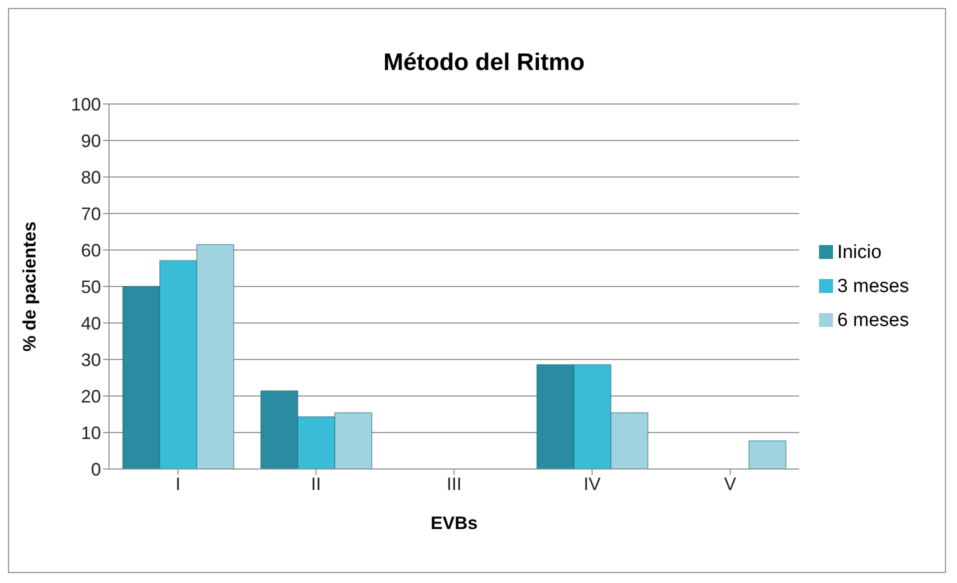 This screenshot has width=957, height=583. Describe the element at coordinates (85, 104) in the screenshot. I see `y-tick-label: 100` at that location.